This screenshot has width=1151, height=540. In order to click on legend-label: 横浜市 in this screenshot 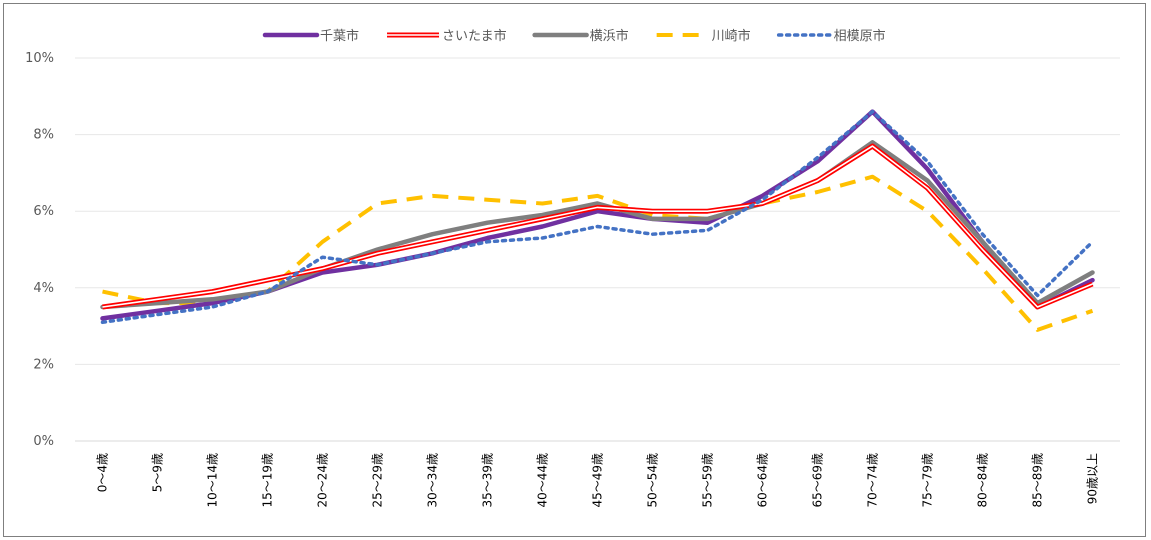, I will do `click(609, 36)`.